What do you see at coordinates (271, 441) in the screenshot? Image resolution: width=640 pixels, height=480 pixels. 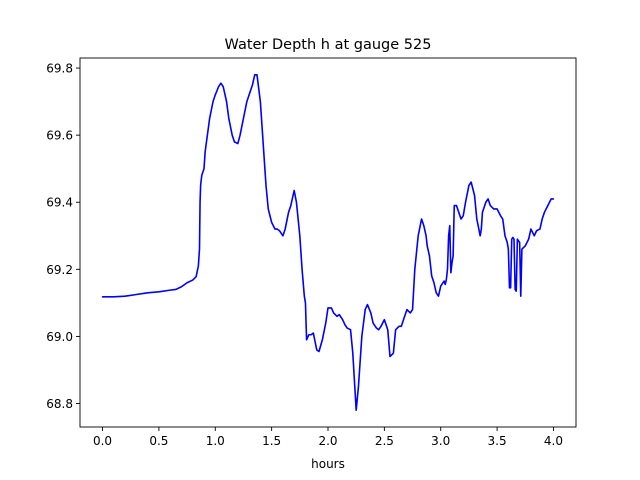 I see `x-tick-label: 1.5` at bounding box center [271, 441].